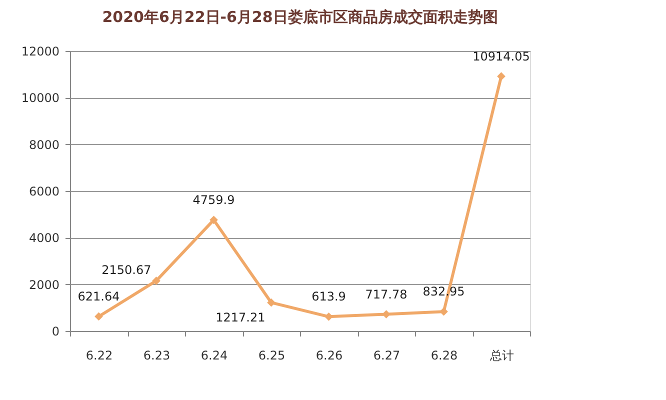 Image resolution: width=666 pixels, height=400 pixels. I want to click on y-tick-label: 2000, so click(44, 285).